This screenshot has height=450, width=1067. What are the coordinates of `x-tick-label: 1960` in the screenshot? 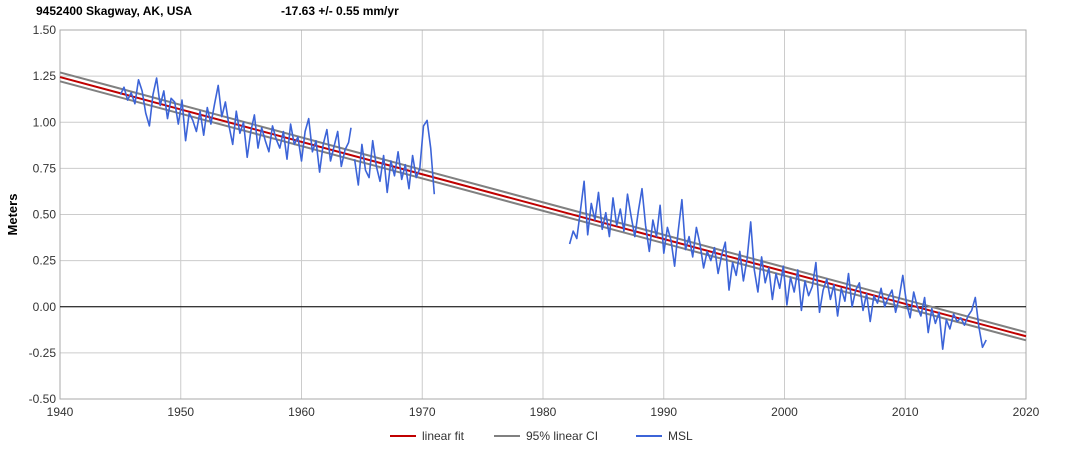 It's located at (301, 412).